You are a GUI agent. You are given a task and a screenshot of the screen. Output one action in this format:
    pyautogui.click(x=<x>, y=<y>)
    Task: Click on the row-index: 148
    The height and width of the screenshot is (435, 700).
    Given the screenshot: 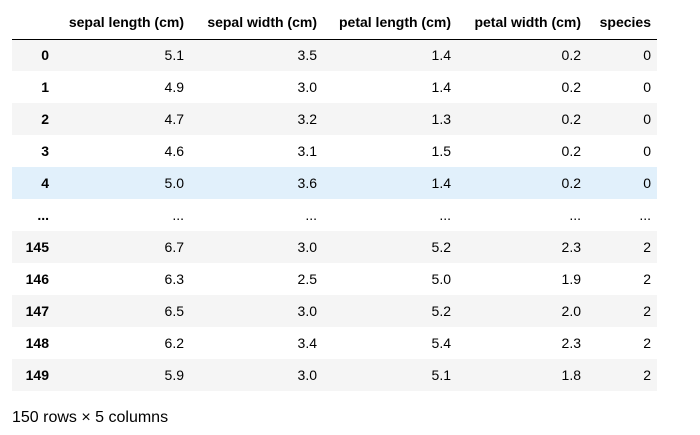 What is the action you would take?
    pyautogui.click(x=37, y=343)
    